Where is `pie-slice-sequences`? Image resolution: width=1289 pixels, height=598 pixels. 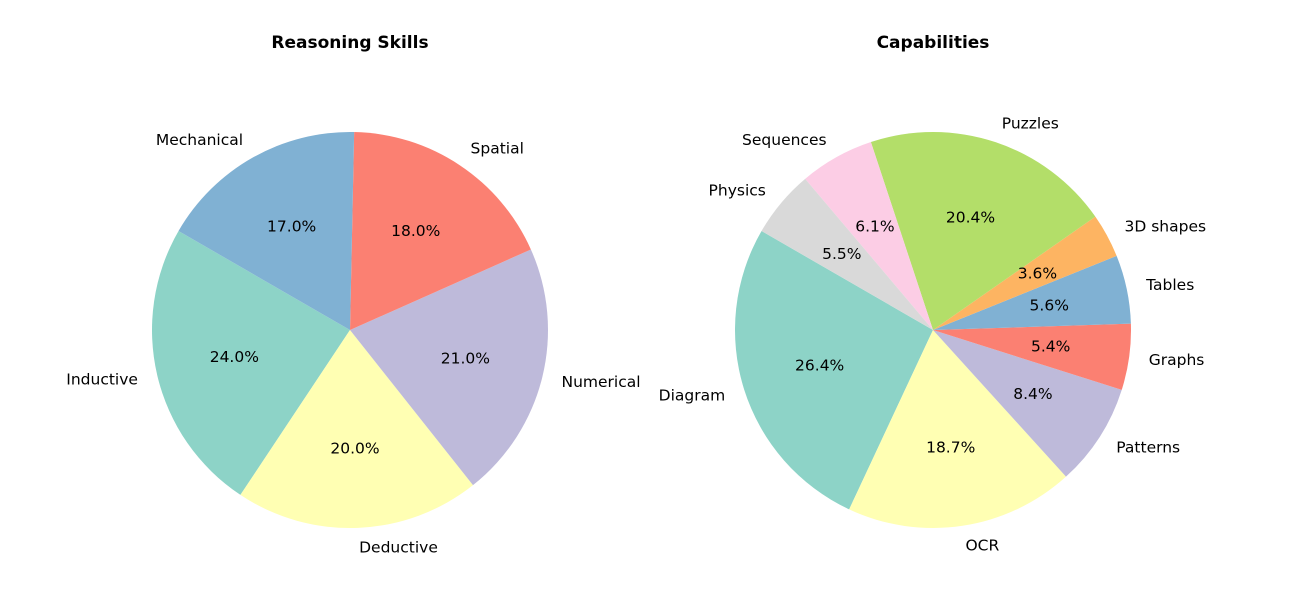 pie-slice-sequences is located at coordinates (869, 235).